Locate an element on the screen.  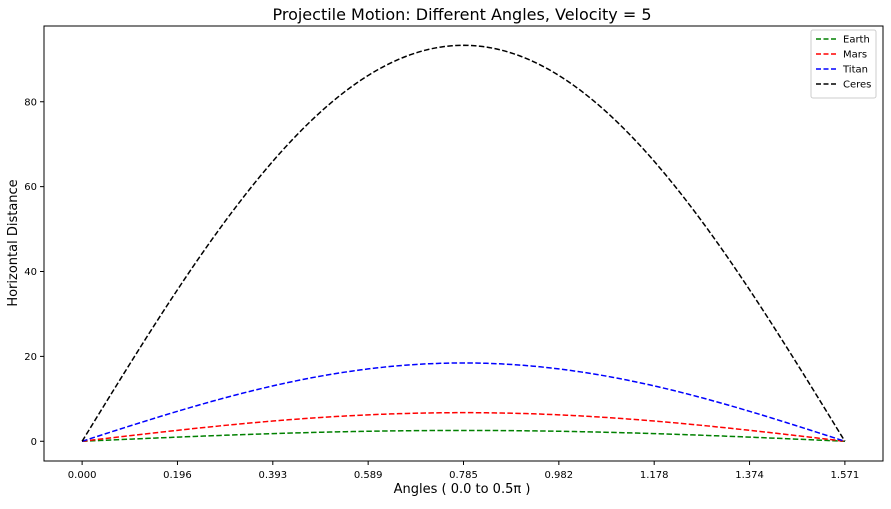
series-line-earth is located at coordinates (463, 436).